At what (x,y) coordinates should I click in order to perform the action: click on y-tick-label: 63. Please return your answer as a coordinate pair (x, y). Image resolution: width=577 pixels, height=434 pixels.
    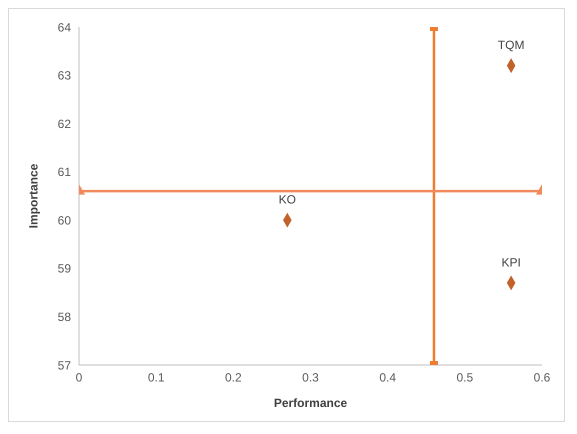
    Looking at the image, I should click on (65, 75).